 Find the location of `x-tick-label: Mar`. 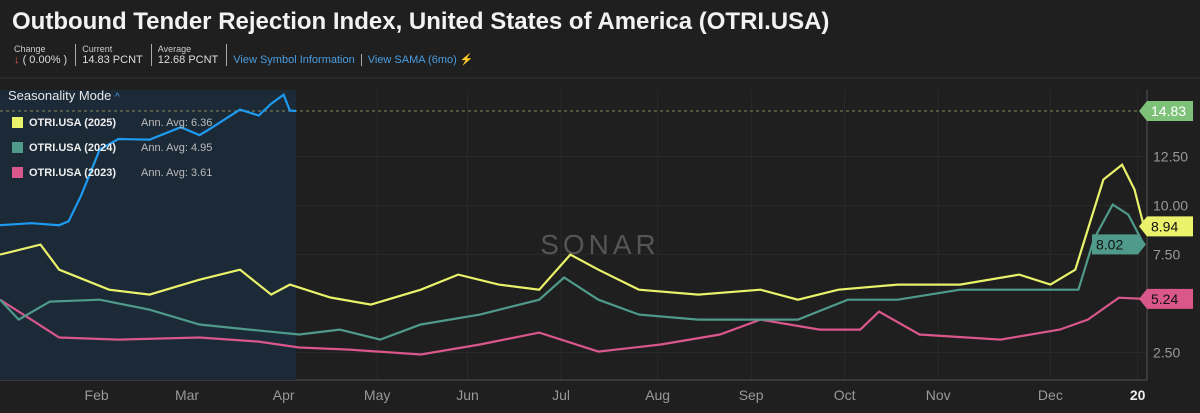

x-tick-label: Mar is located at coordinates (187, 395).